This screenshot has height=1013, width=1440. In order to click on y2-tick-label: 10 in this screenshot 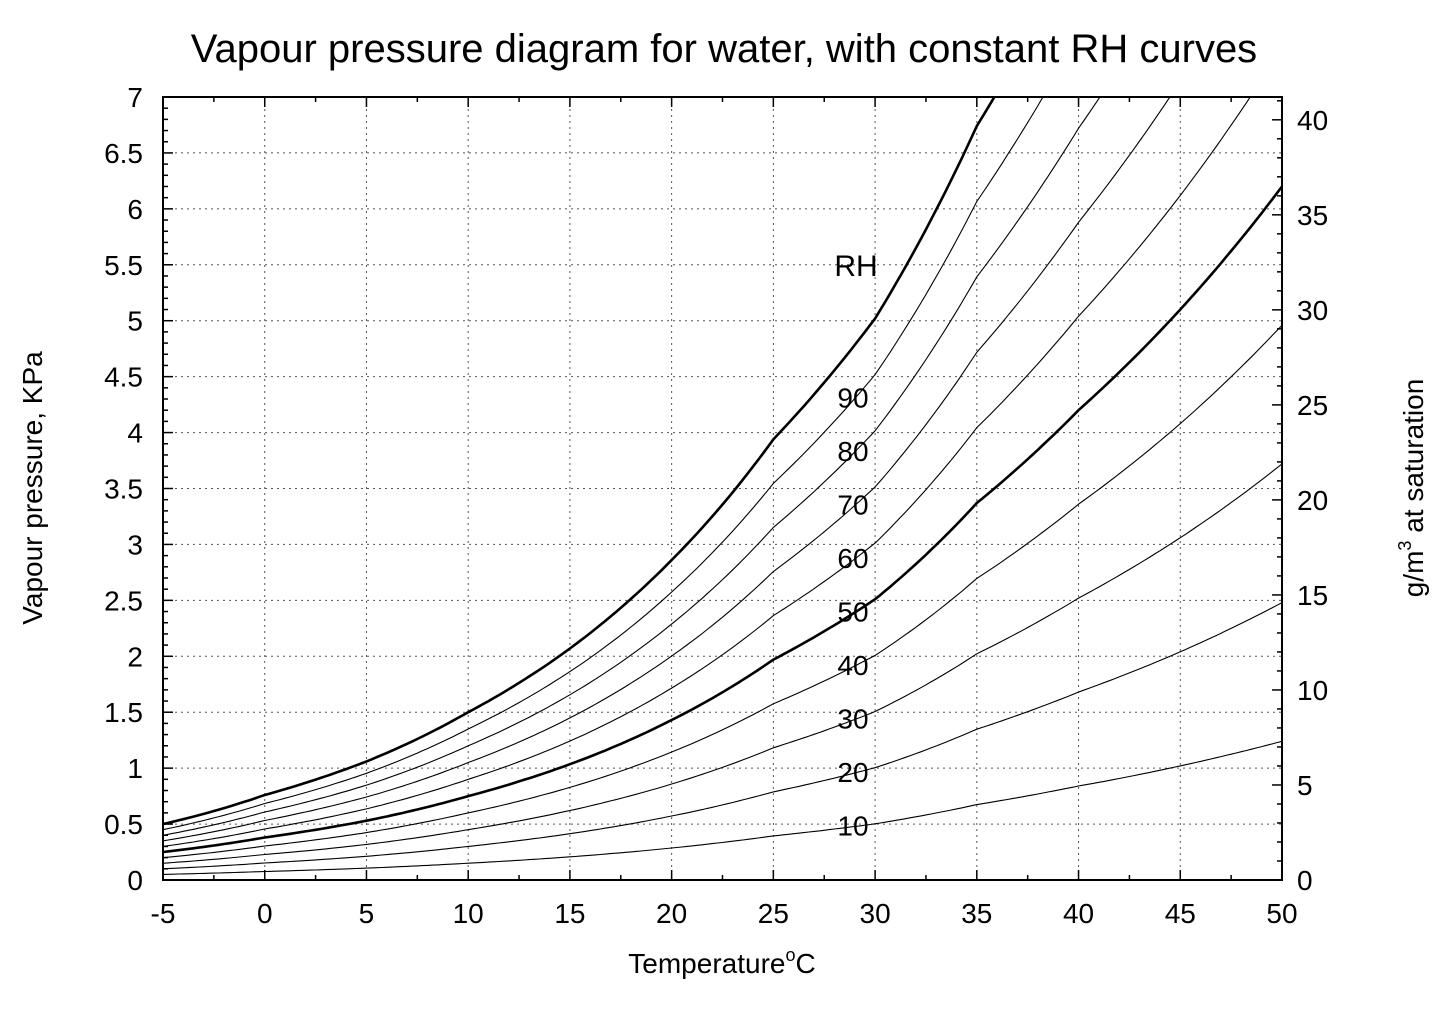, I will do `click(1312, 690)`.